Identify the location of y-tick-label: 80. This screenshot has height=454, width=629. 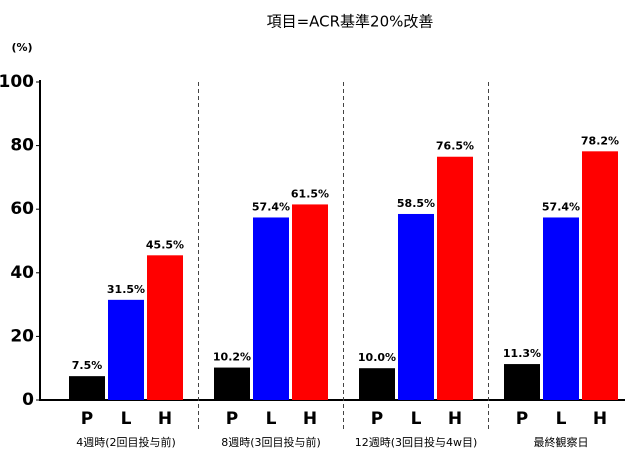
(22, 146).